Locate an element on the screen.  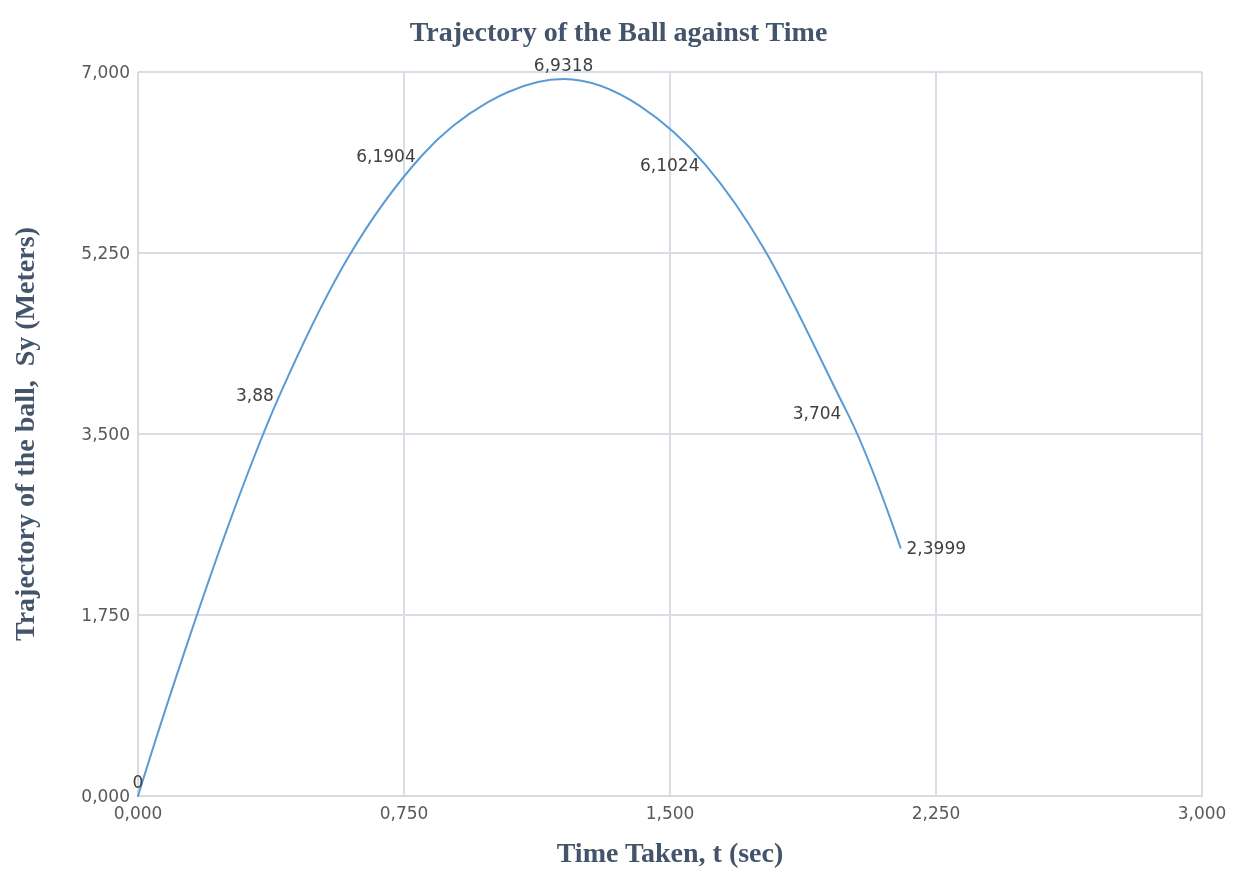
data-label: 3,704 is located at coordinates (817, 412).